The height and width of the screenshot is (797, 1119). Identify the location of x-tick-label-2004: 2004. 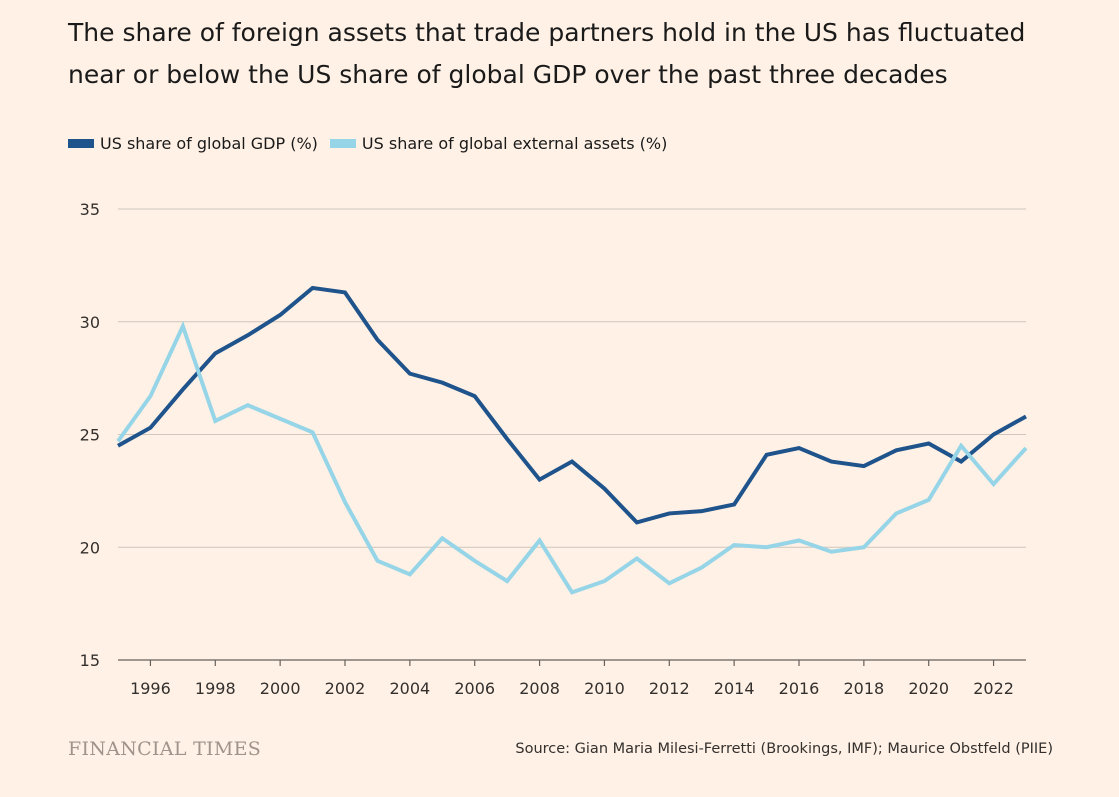
(409, 688).